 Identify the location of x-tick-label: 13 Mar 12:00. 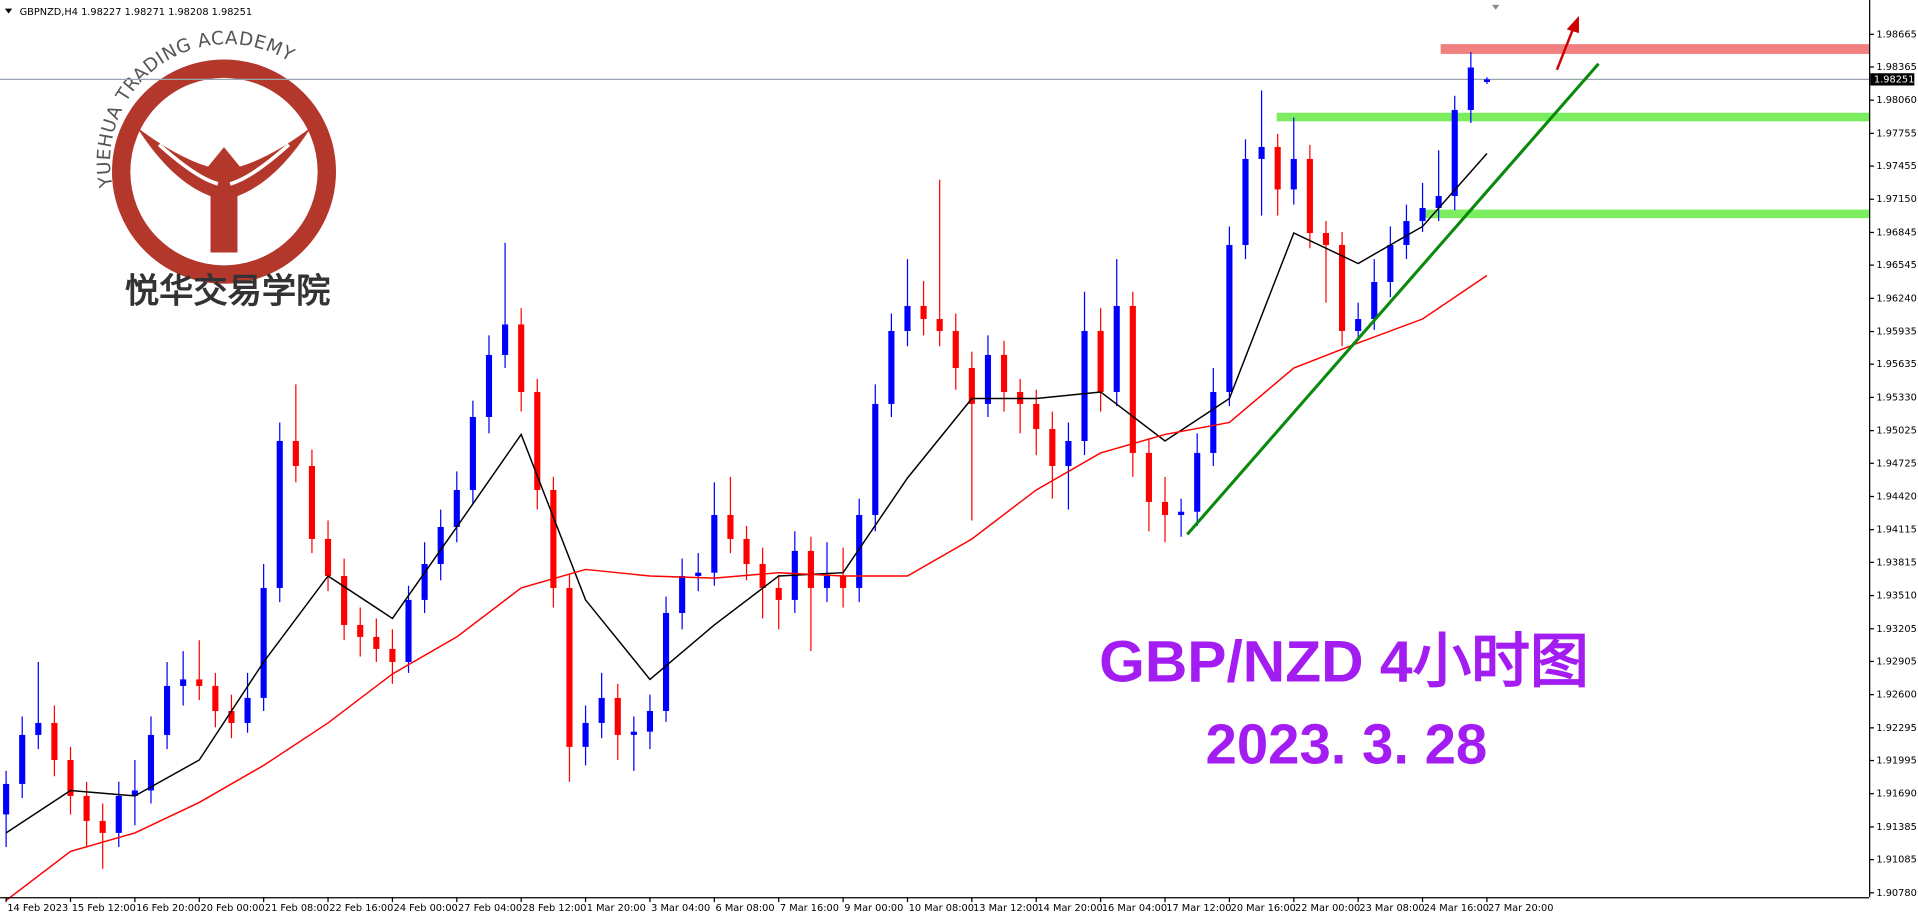
(1005, 908).